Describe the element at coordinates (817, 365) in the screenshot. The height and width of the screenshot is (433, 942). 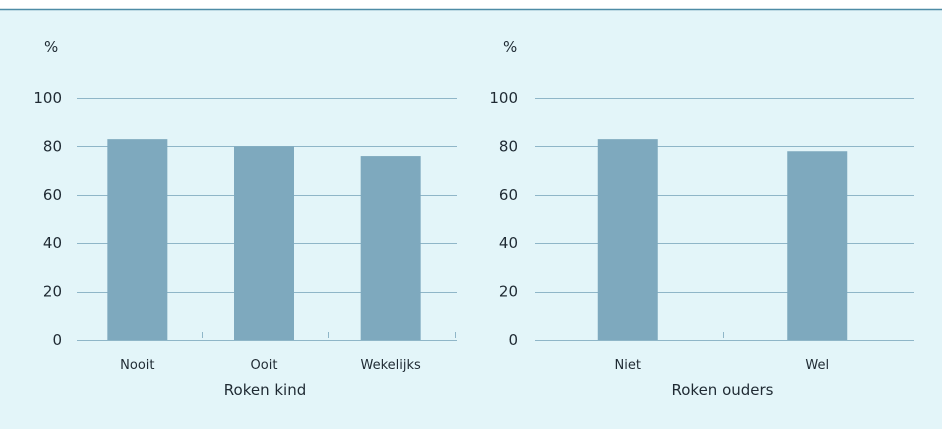
I see `category-label-wel: Wel` at that location.